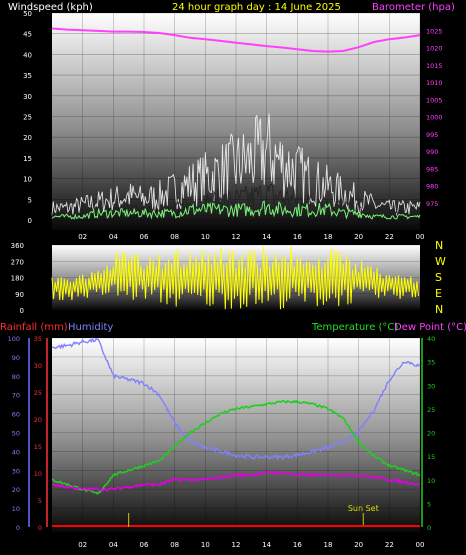  I want to click on temperature-y-tick-label: 10, so click(431, 481).